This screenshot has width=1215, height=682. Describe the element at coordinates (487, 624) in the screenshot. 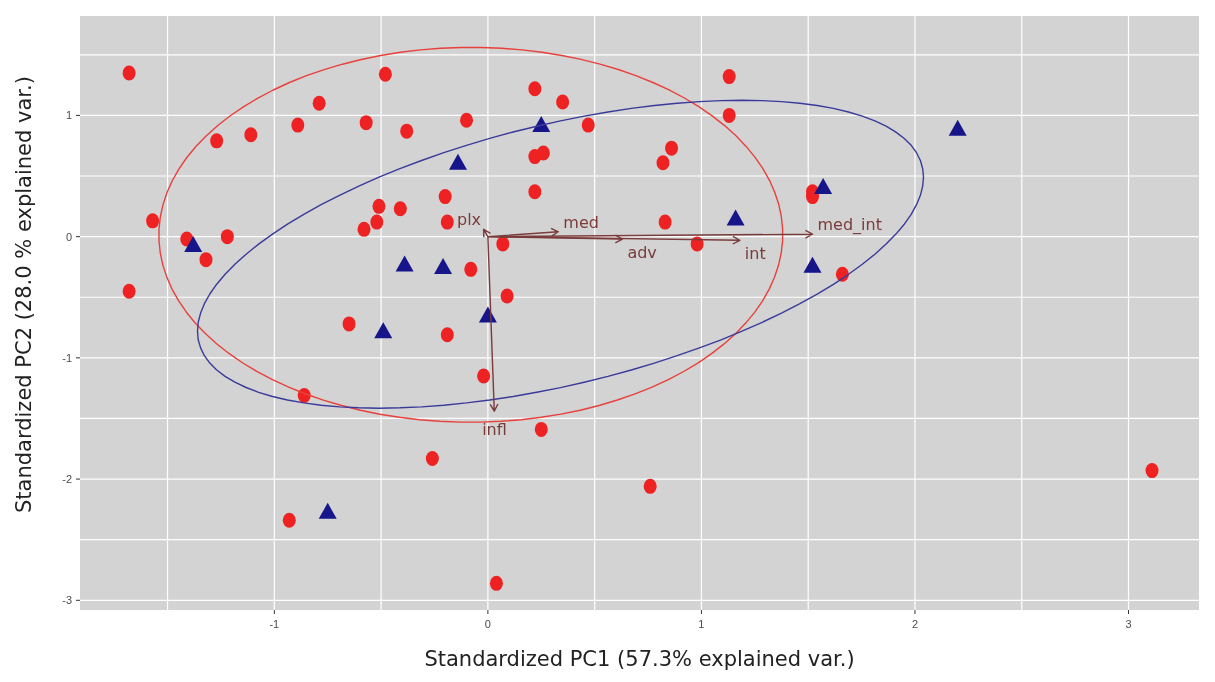

I see `x-tick-label: 0` at that location.